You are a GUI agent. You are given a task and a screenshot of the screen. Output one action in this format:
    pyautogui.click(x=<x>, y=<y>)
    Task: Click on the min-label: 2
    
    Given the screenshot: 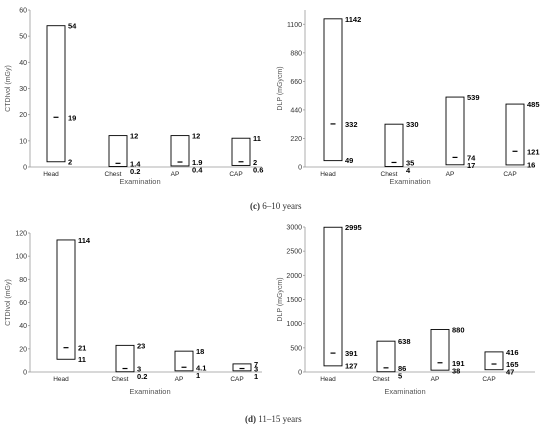 What is the action you would take?
    pyautogui.click(x=70, y=161)
    